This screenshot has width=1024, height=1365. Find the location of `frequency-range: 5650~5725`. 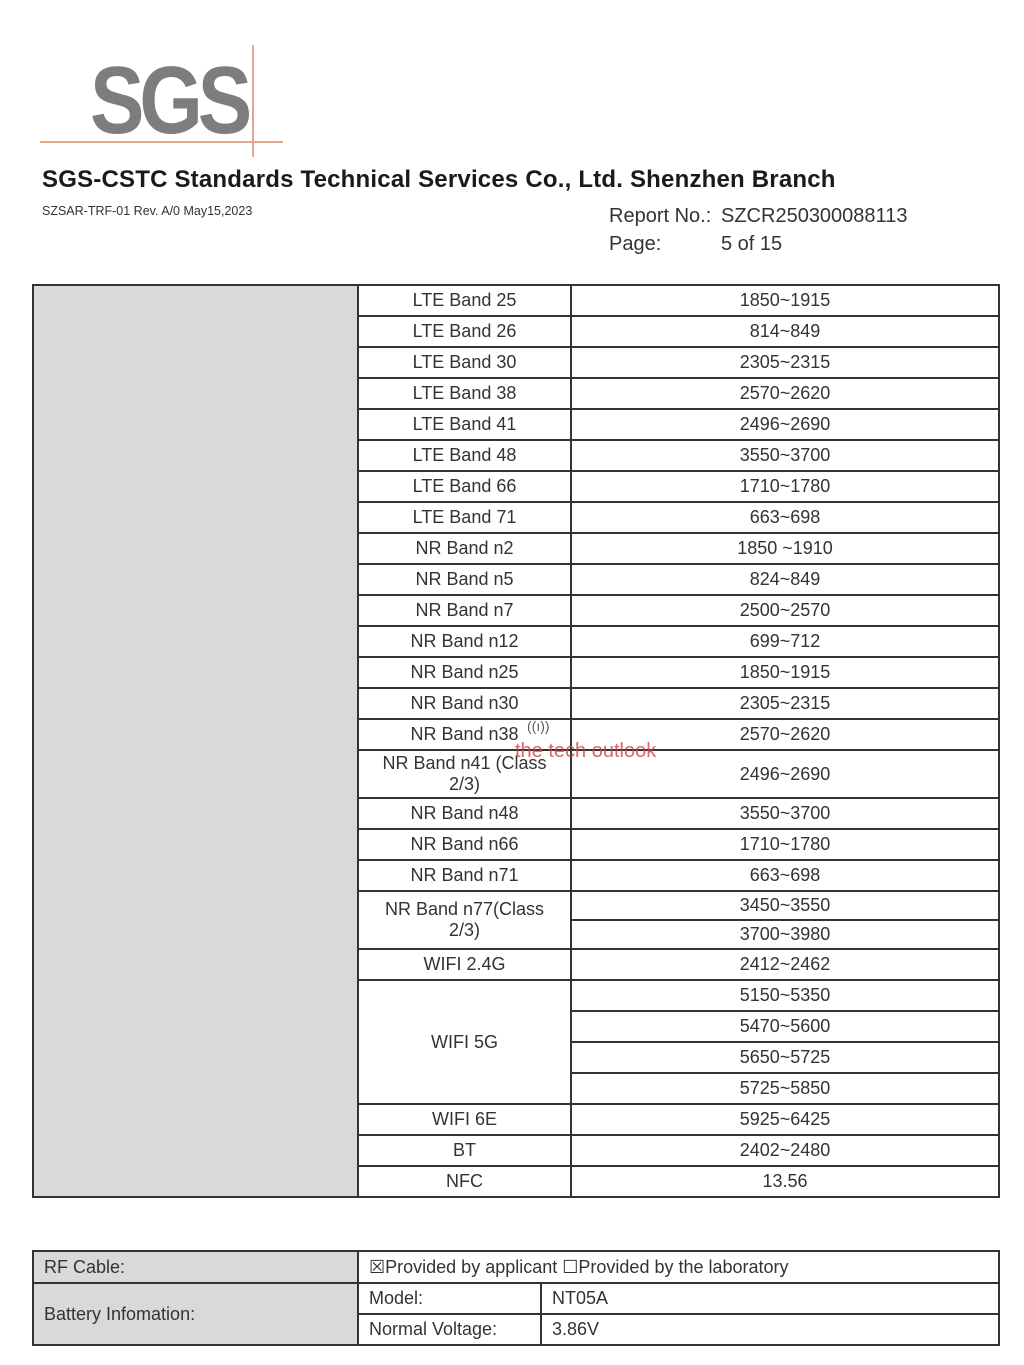

frequency-range: 5650~5725 is located at coordinates (785, 1057).